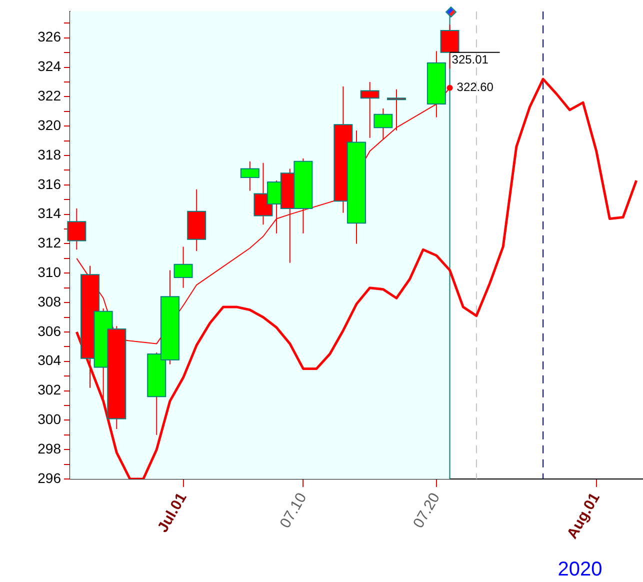 Image resolution: width=643 pixels, height=582 pixels. Describe the element at coordinates (50, 301) in the screenshot. I see `y-tick-label: 308` at that location.